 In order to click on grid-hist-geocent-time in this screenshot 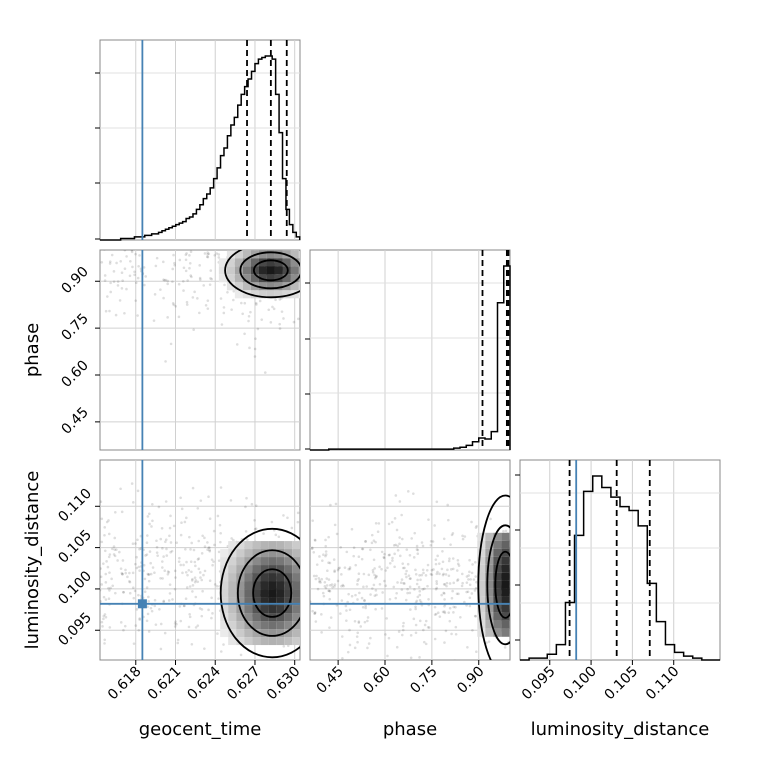, I will do `click(200, 140)`.